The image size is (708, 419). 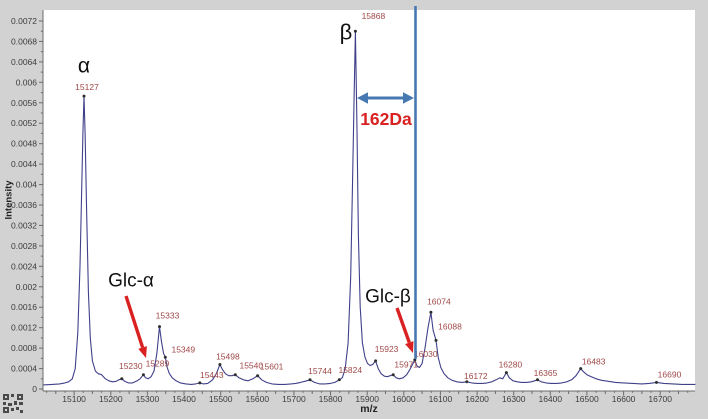 What do you see at coordinates (272, 367) in the screenshot?
I see `peak-mz-label: 15601` at bounding box center [272, 367].